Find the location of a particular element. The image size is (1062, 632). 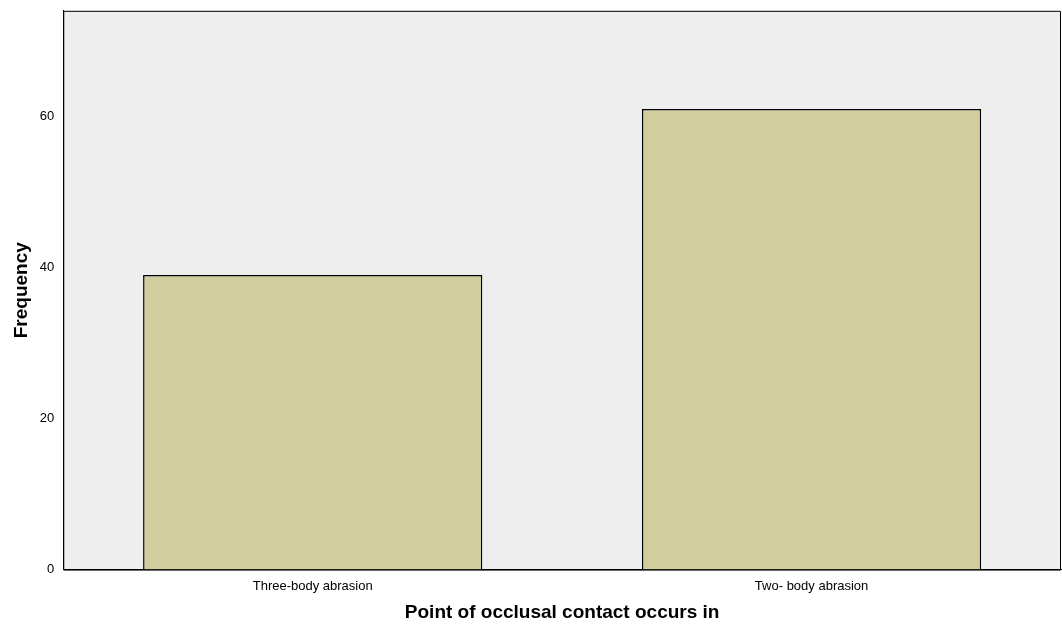

y-tick-label: 60 is located at coordinates (47, 116).